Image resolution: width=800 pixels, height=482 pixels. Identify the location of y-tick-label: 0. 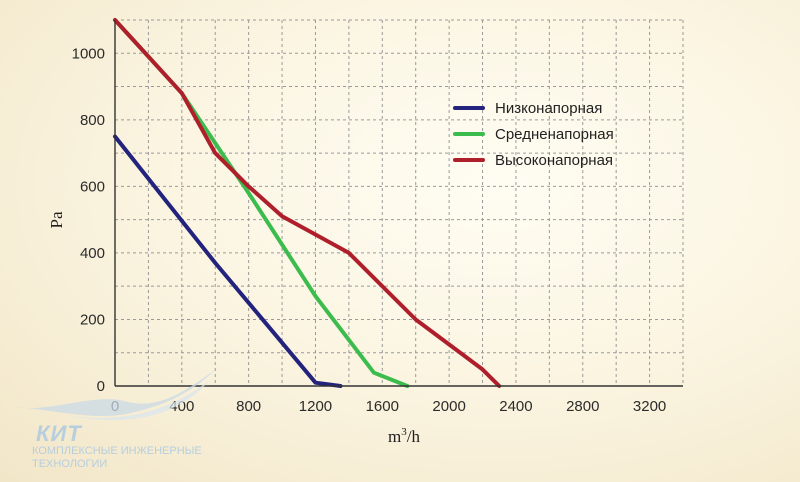
(101, 386).